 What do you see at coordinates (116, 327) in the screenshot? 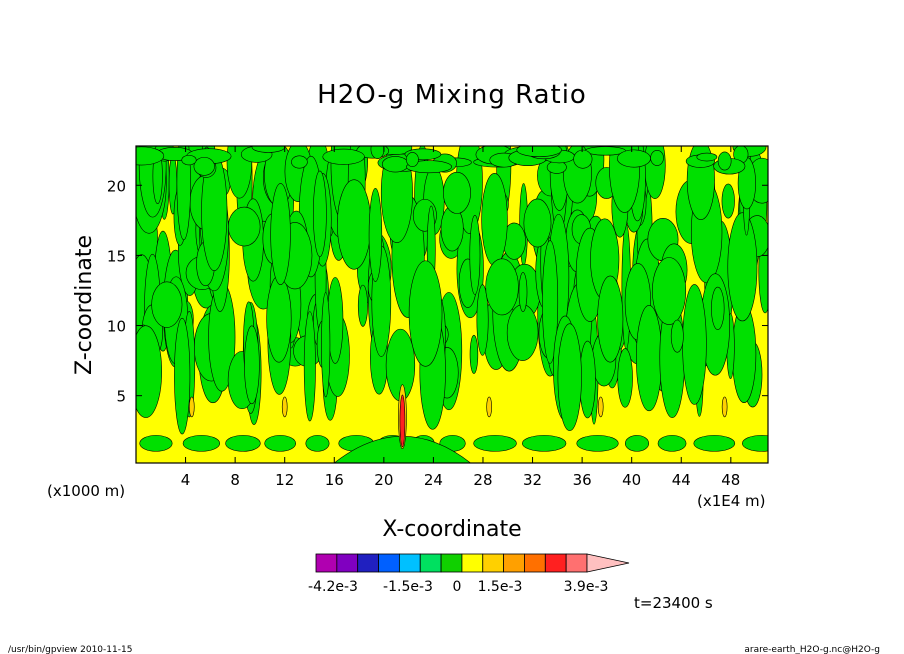
I see `y-tick-label: 10` at bounding box center [116, 327].